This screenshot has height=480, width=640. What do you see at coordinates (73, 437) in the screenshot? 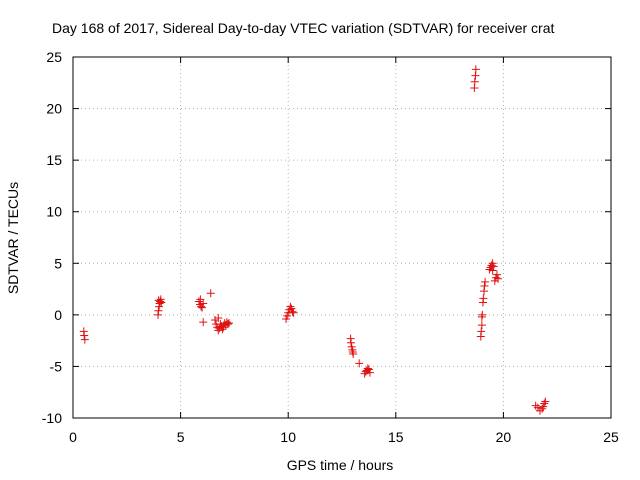
I see `x-tick-label: 0` at bounding box center [73, 437].